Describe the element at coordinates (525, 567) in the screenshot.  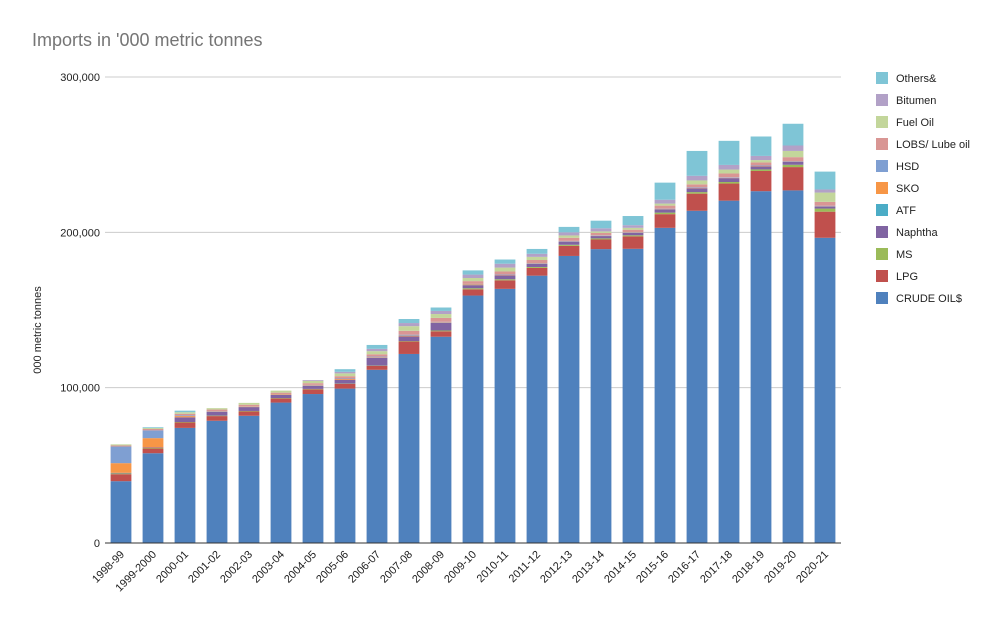
I see `x-tick-label: 2011-12` at that location.